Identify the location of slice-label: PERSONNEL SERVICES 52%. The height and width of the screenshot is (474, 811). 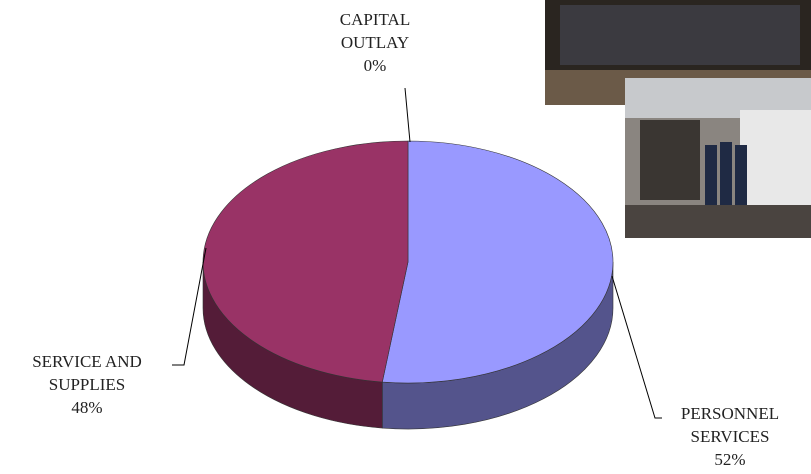
(730, 436).